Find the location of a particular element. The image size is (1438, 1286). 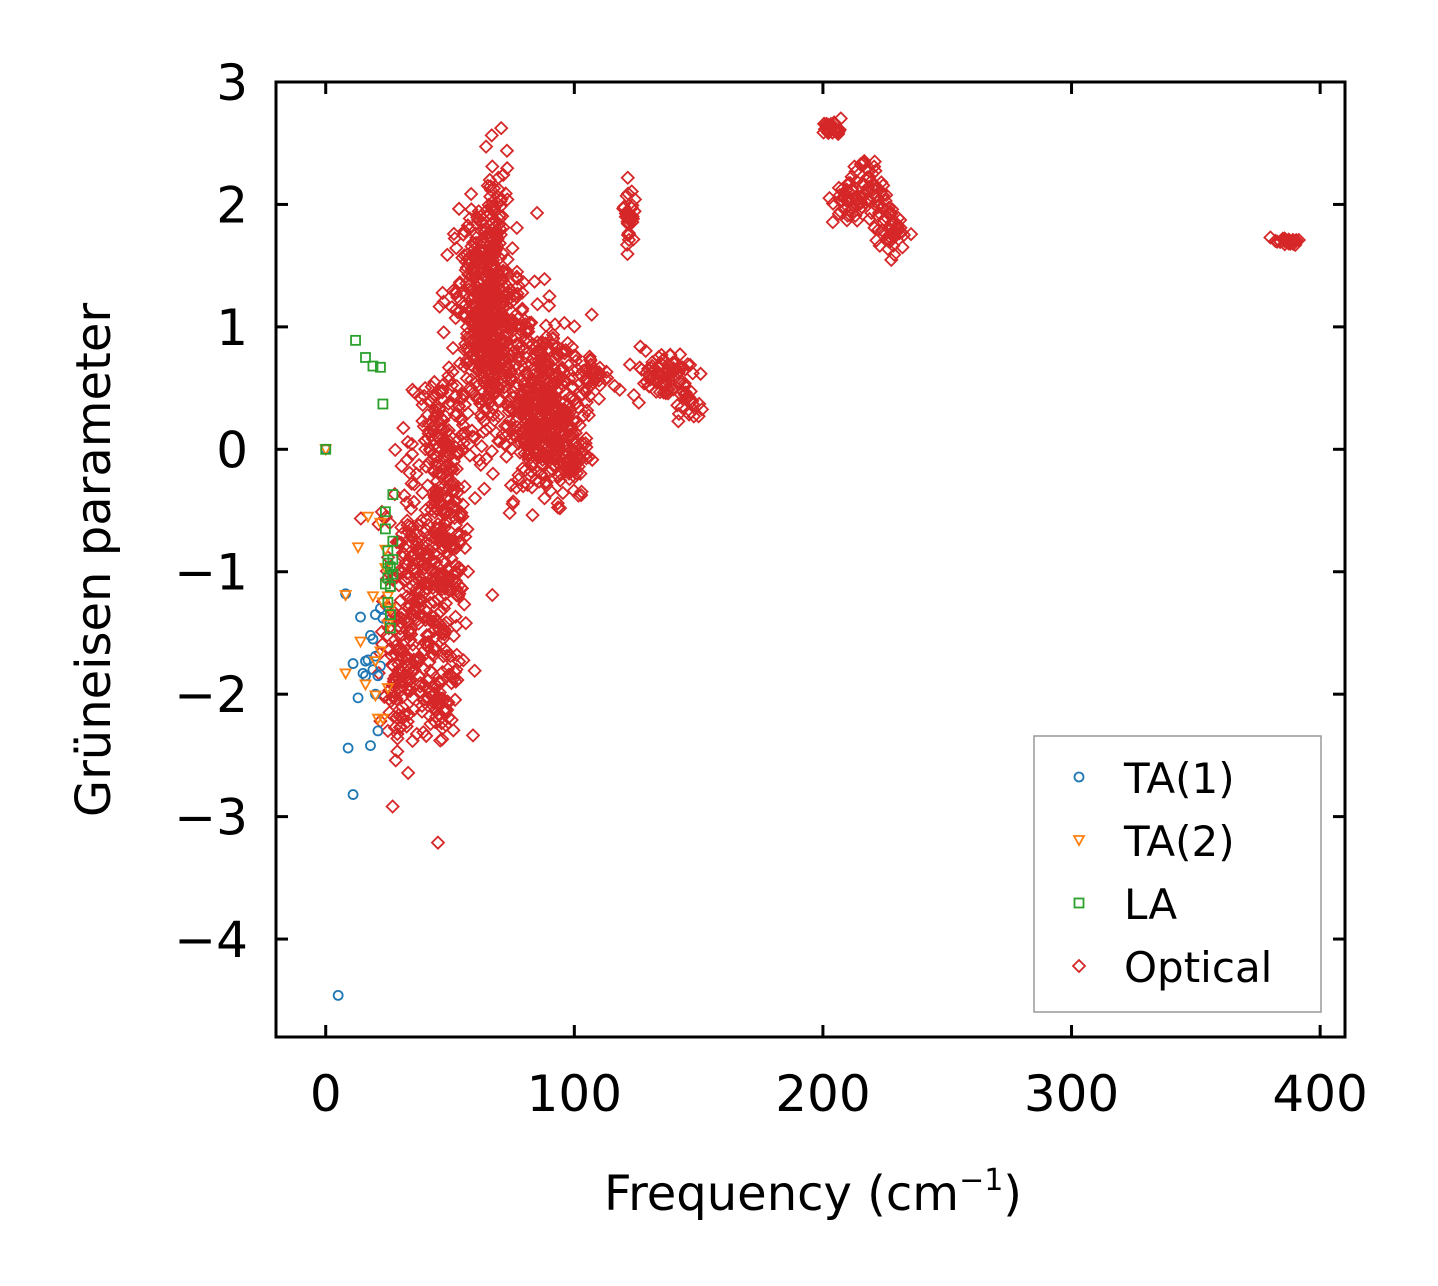

series-ta-1- is located at coordinates (354, 722).